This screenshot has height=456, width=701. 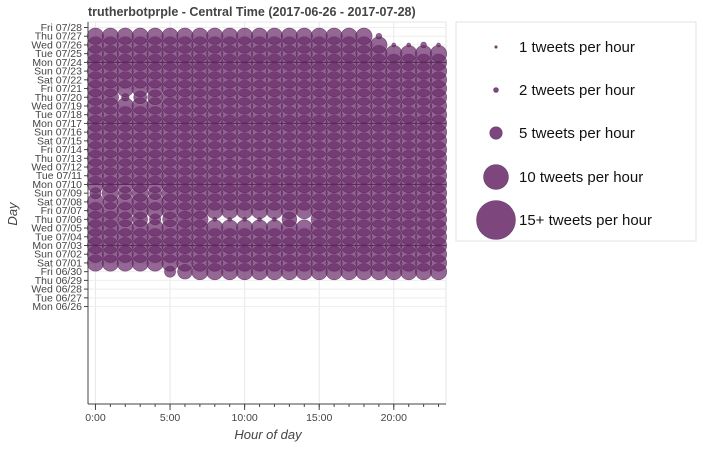 I want to click on x-axis: 0:00 5:00 10:00 15:00 20:00, so click(x=265, y=413).